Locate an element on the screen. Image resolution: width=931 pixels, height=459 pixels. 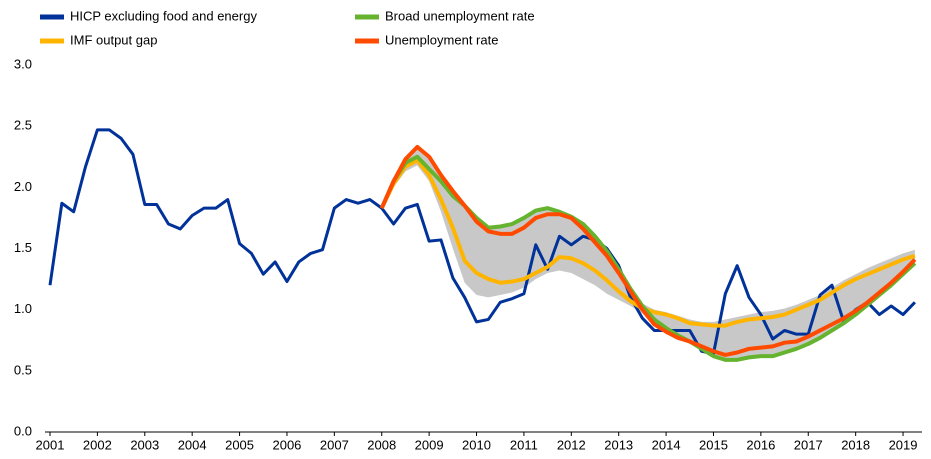
x-tick-label: 2013 is located at coordinates (618, 444).